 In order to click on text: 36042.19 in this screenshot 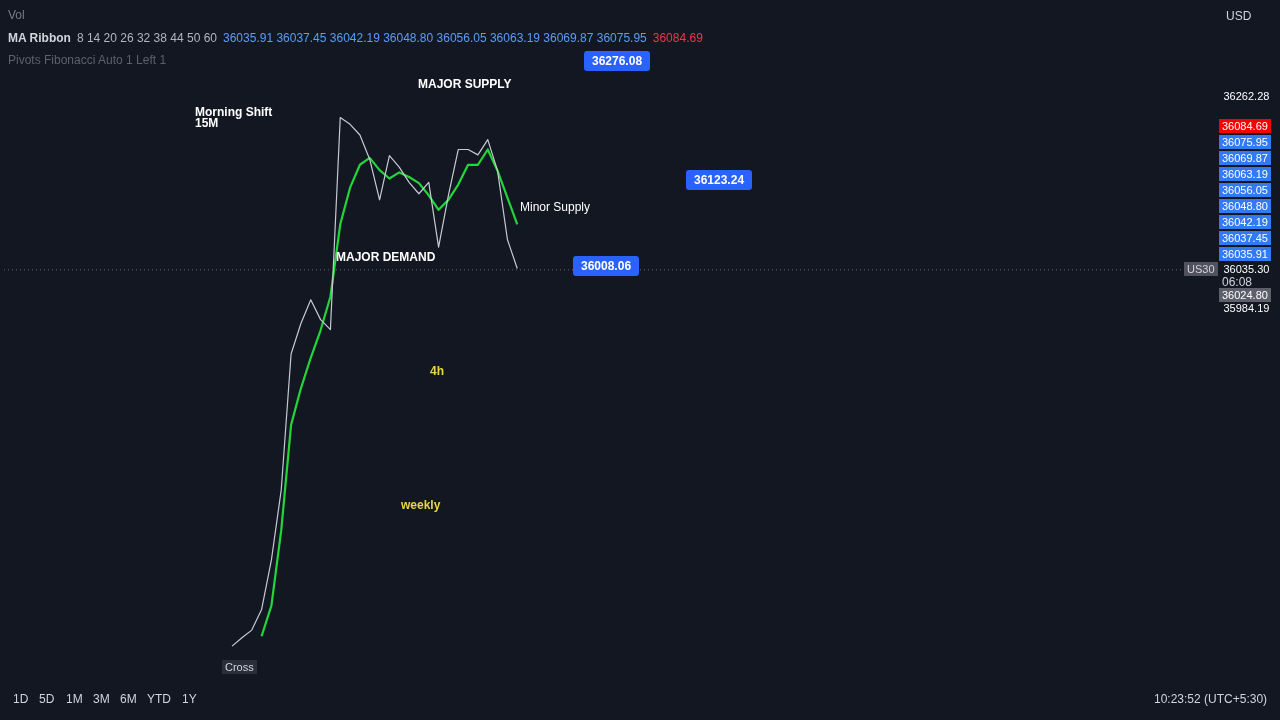, I will do `click(1245, 222)`.